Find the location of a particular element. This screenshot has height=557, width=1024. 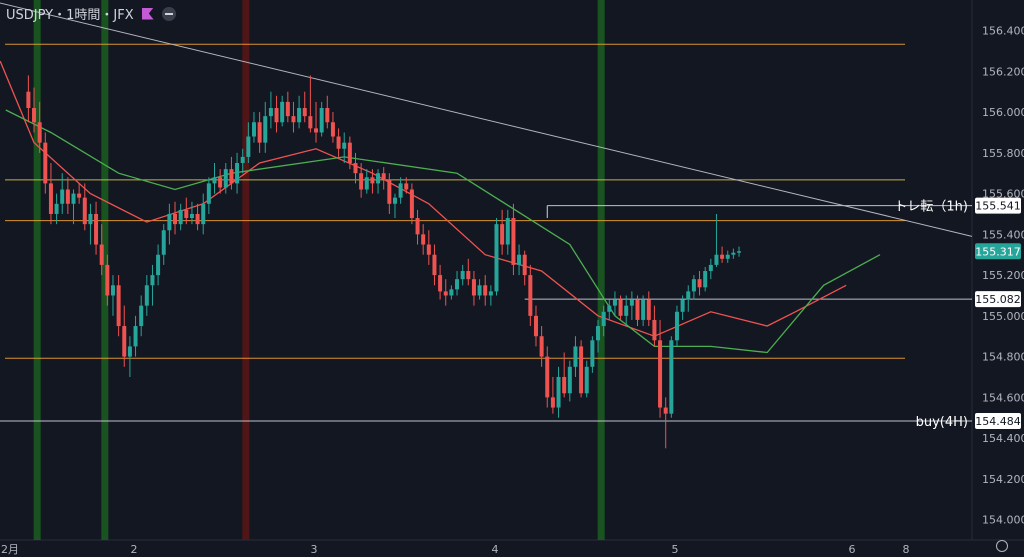

flag-icon is located at coordinates (147, 13).